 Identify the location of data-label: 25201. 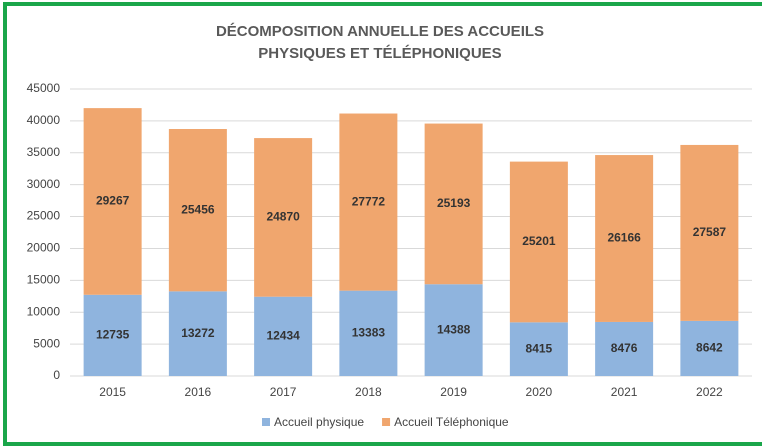
(539, 241).